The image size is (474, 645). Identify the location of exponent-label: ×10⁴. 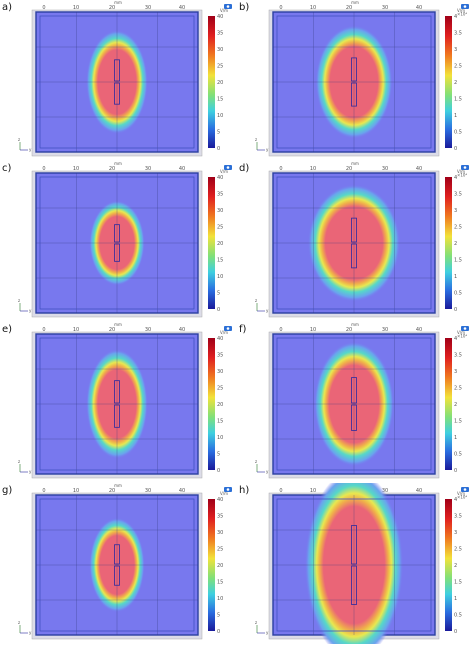
(462, 14).